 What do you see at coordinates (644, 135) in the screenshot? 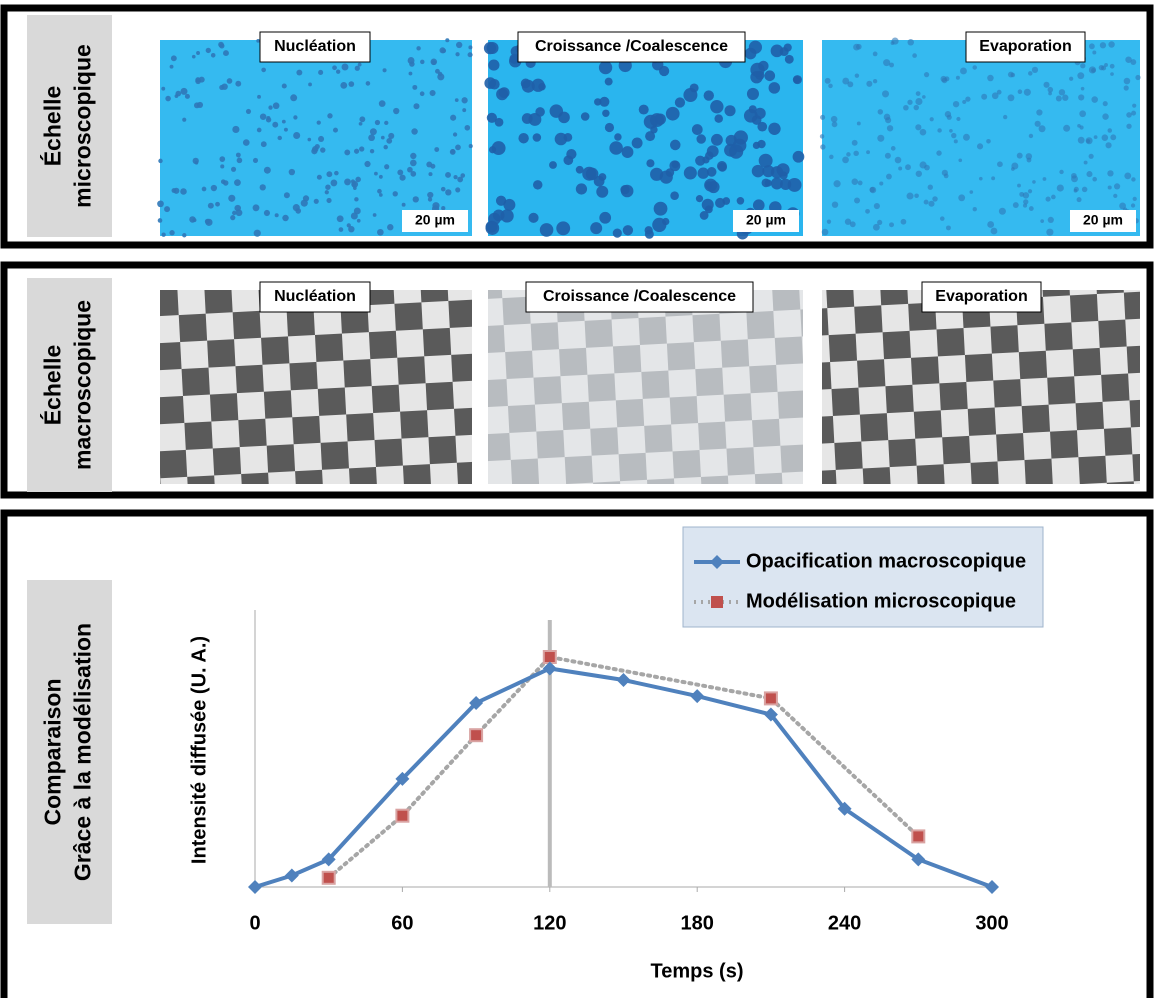
I see `image: Croissance /Coalescence 20 µm` at bounding box center [644, 135].